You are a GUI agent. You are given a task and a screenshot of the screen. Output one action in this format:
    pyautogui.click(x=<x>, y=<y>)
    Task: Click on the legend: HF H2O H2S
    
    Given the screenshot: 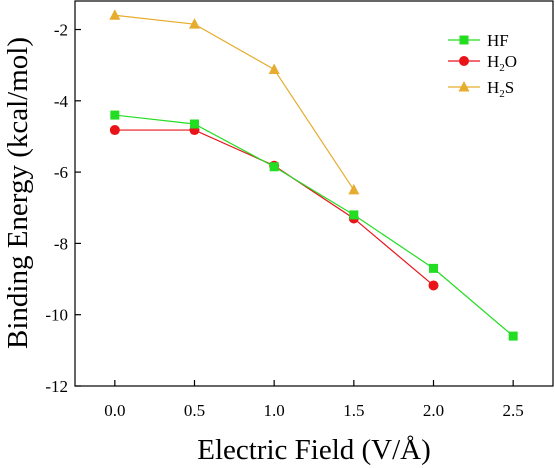 What is the action you would take?
    pyautogui.click(x=482, y=65)
    